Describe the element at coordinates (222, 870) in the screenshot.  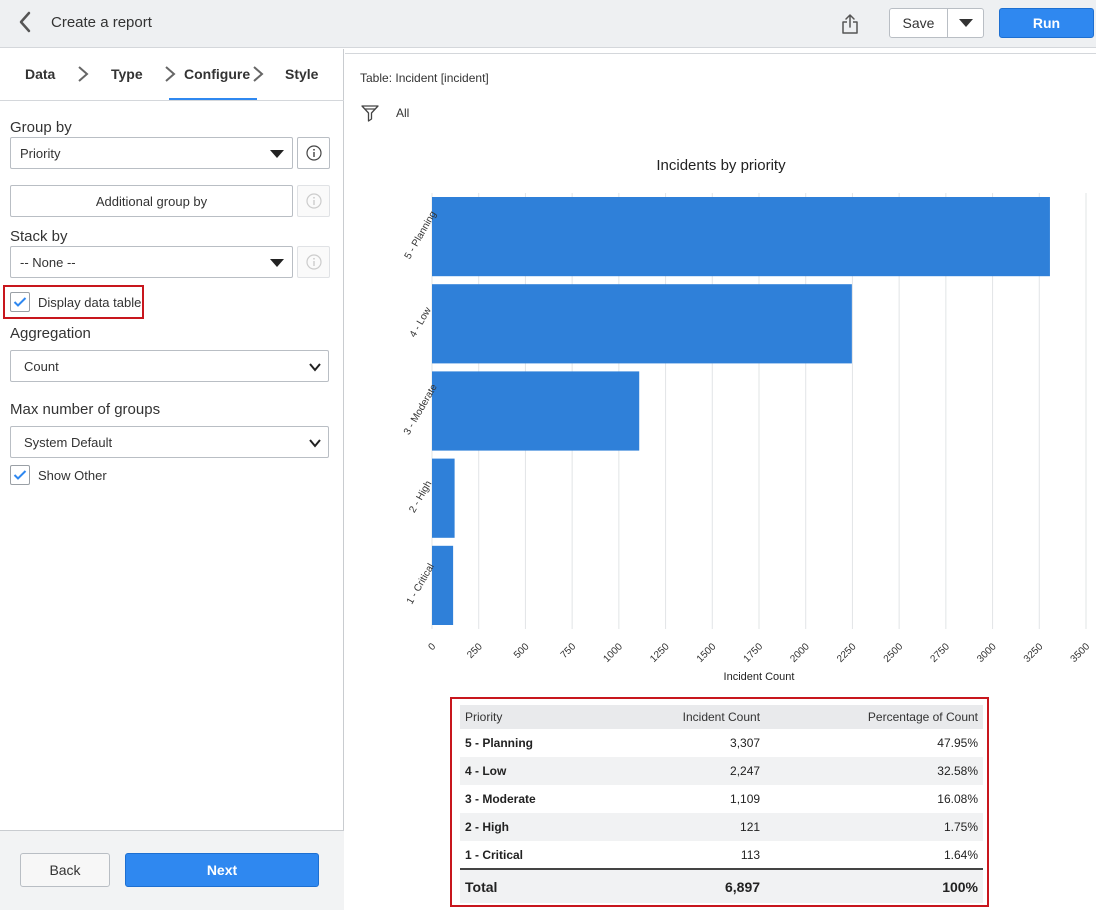
I see `next-button: Next` at that location.